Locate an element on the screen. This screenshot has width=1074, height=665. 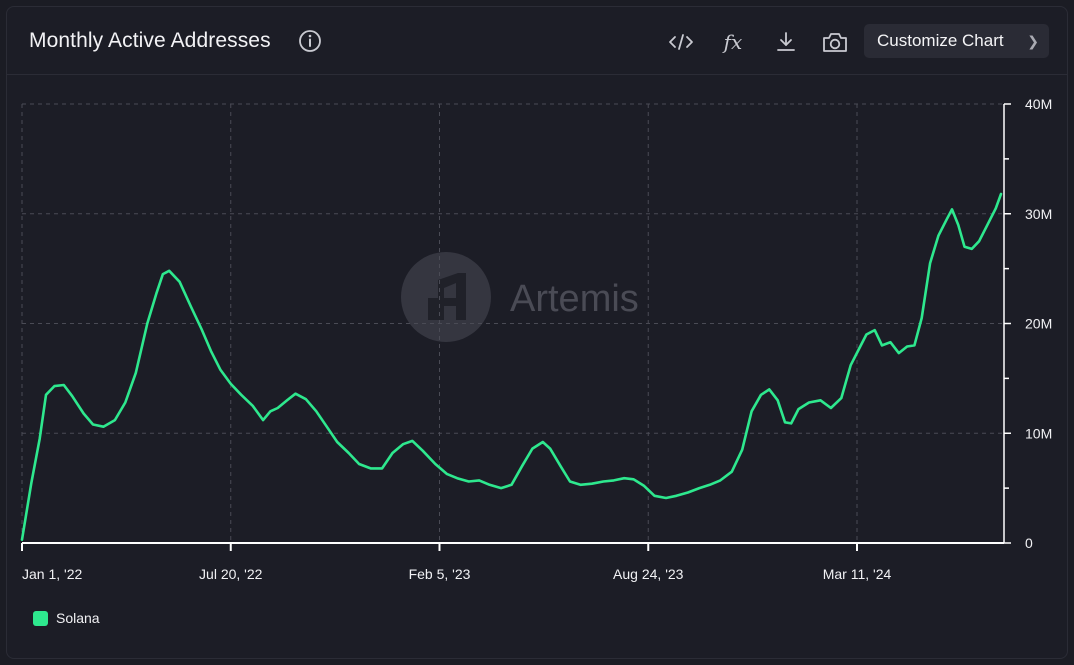
legend-swatch is located at coordinates (40, 618).